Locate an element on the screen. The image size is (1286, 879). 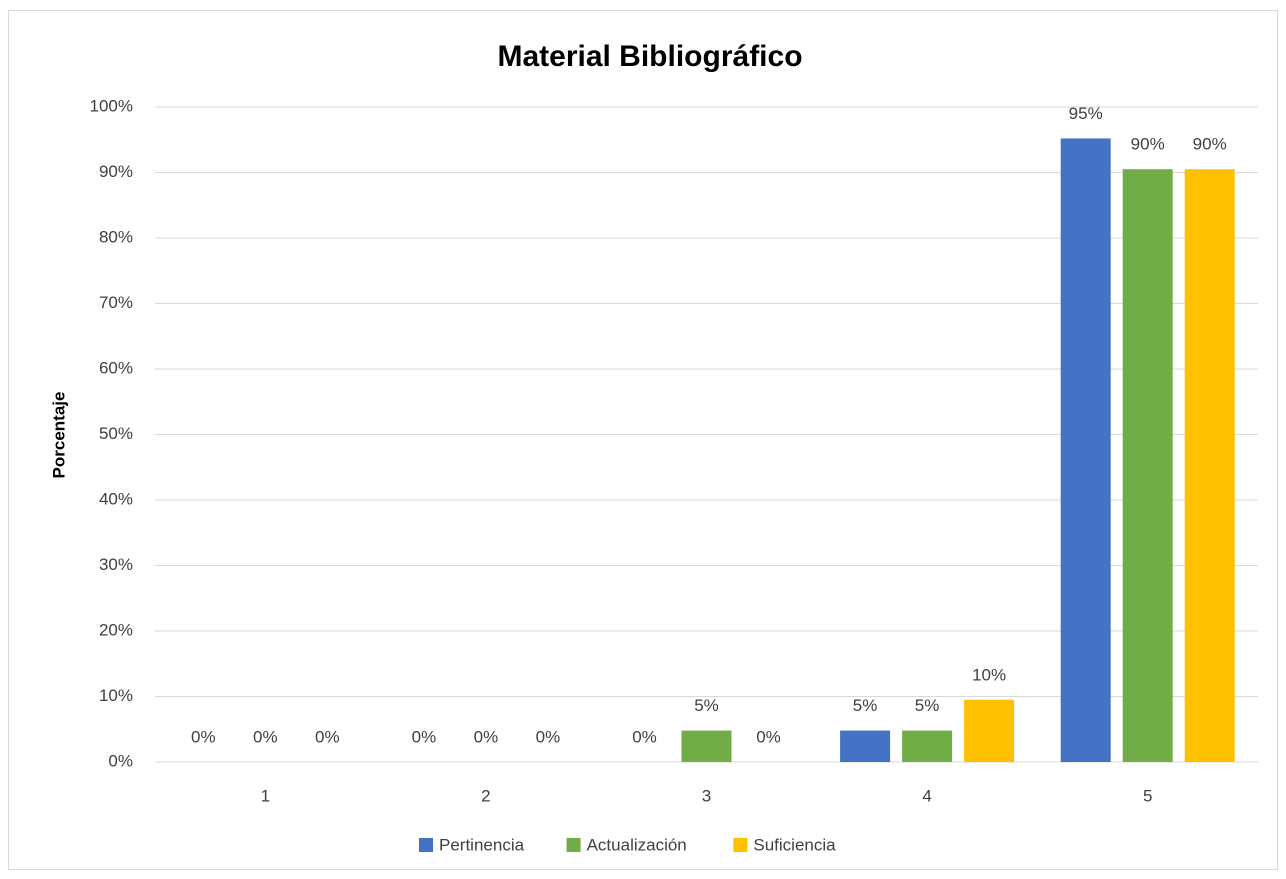
x-tick-label: 2 is located at coordinates (485, 795).